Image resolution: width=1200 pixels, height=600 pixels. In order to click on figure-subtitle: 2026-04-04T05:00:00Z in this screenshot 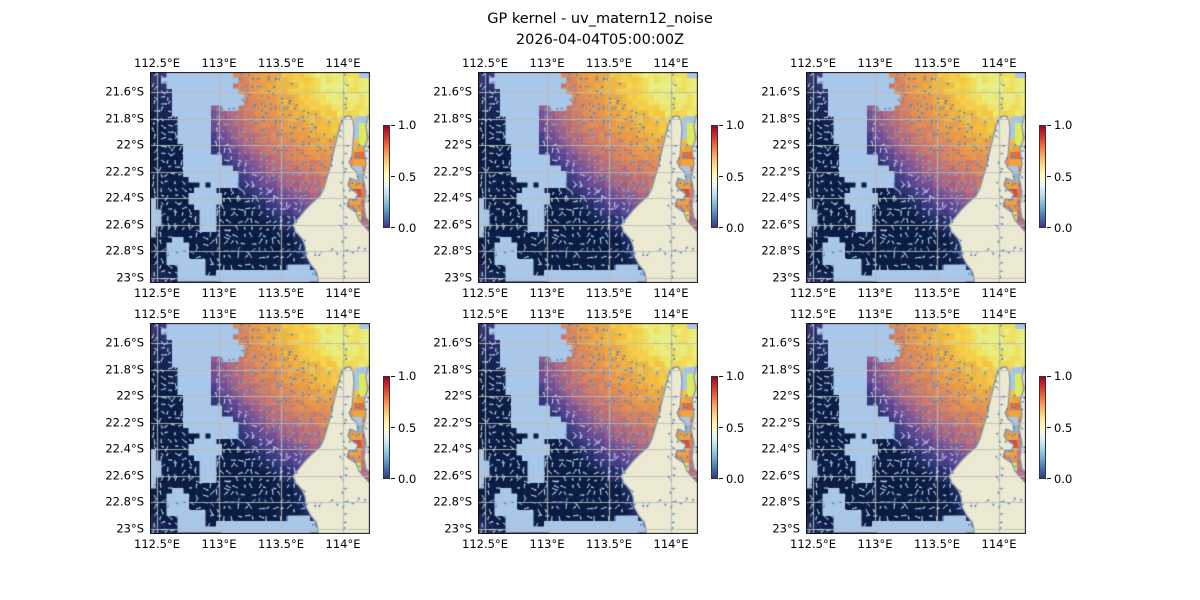, I will do `click(600, 40)`.